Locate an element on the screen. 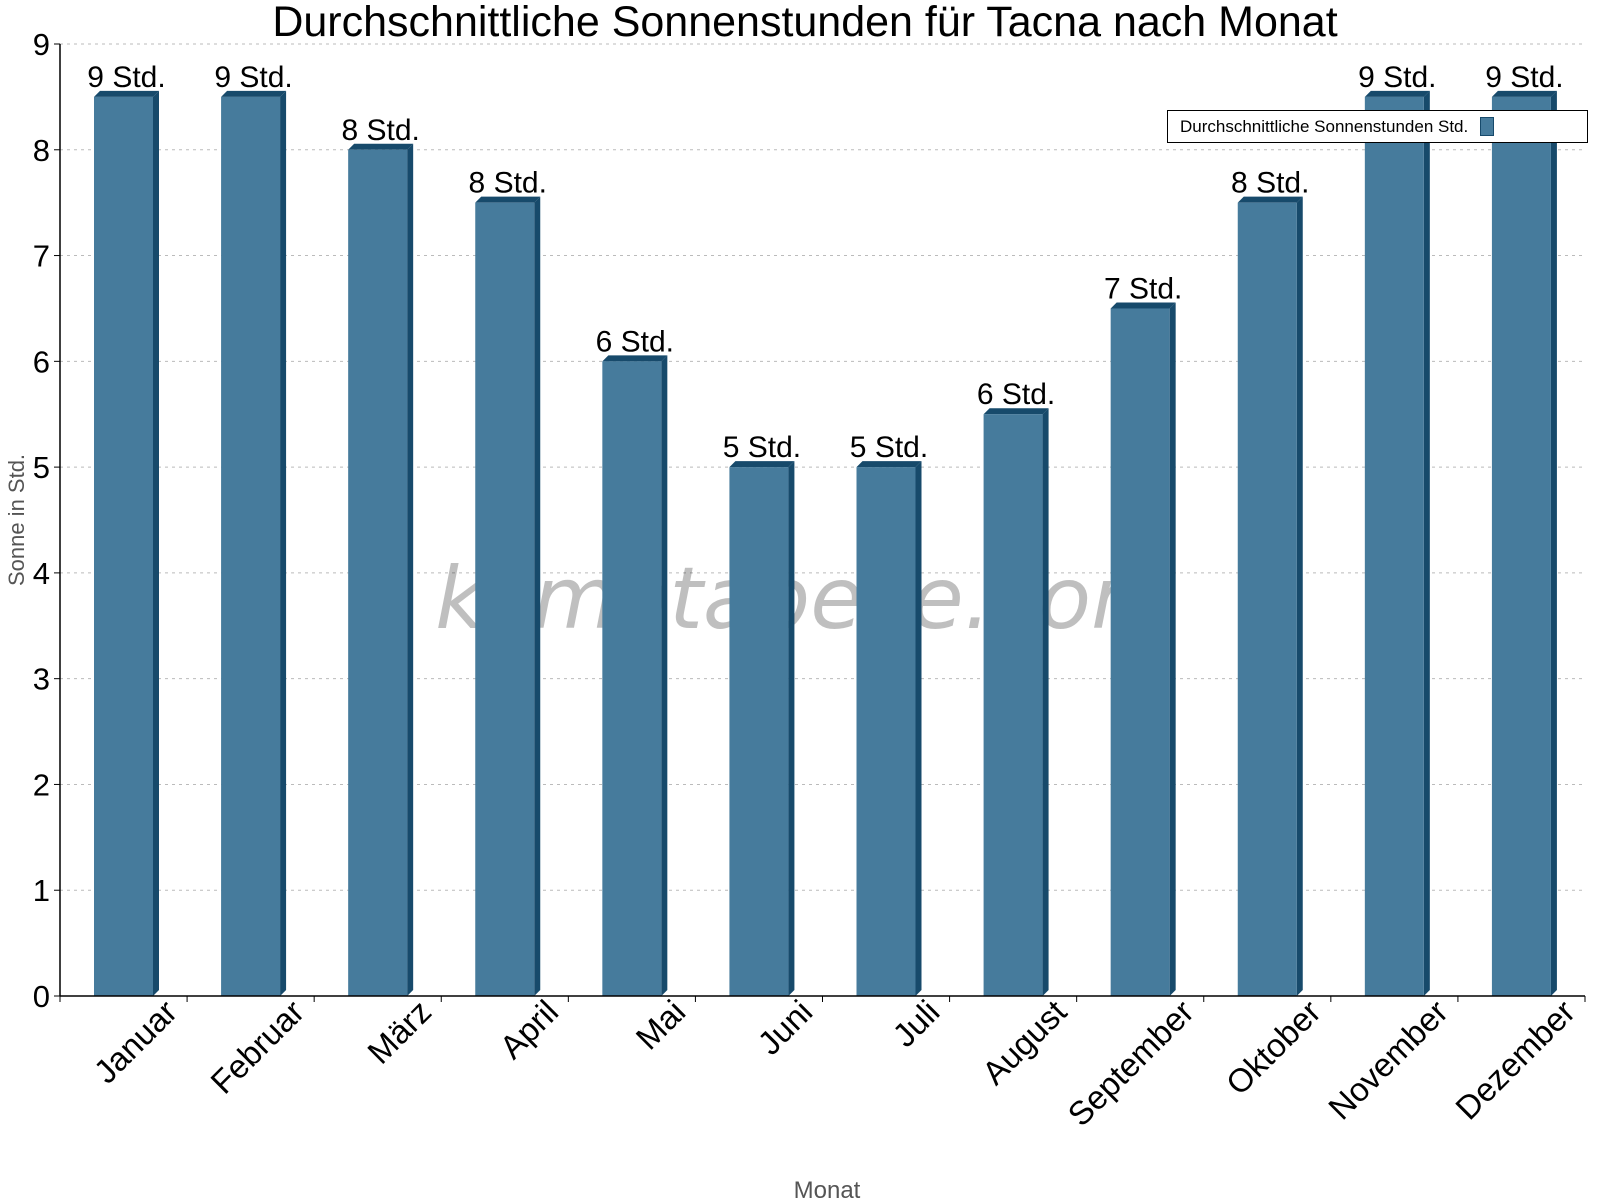 The image size is (1600, 1200). x-tick-label: Mai is located at coordinates (661, 1025).